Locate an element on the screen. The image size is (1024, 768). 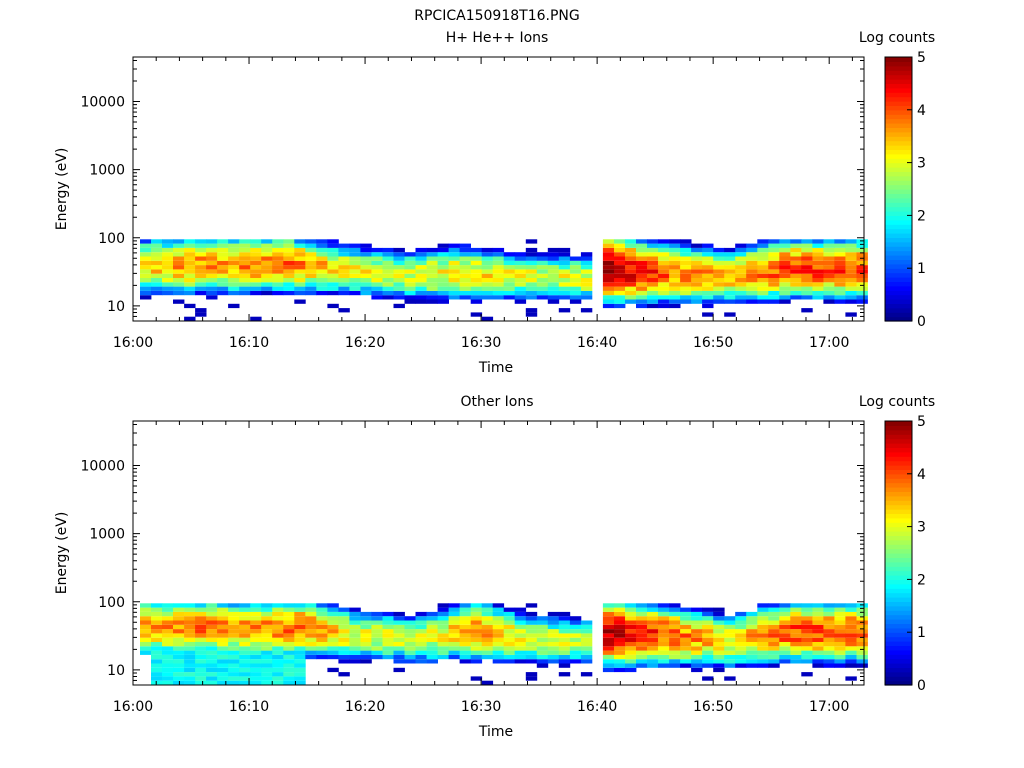
colorbar-frame is located at coordinates (898, 553).